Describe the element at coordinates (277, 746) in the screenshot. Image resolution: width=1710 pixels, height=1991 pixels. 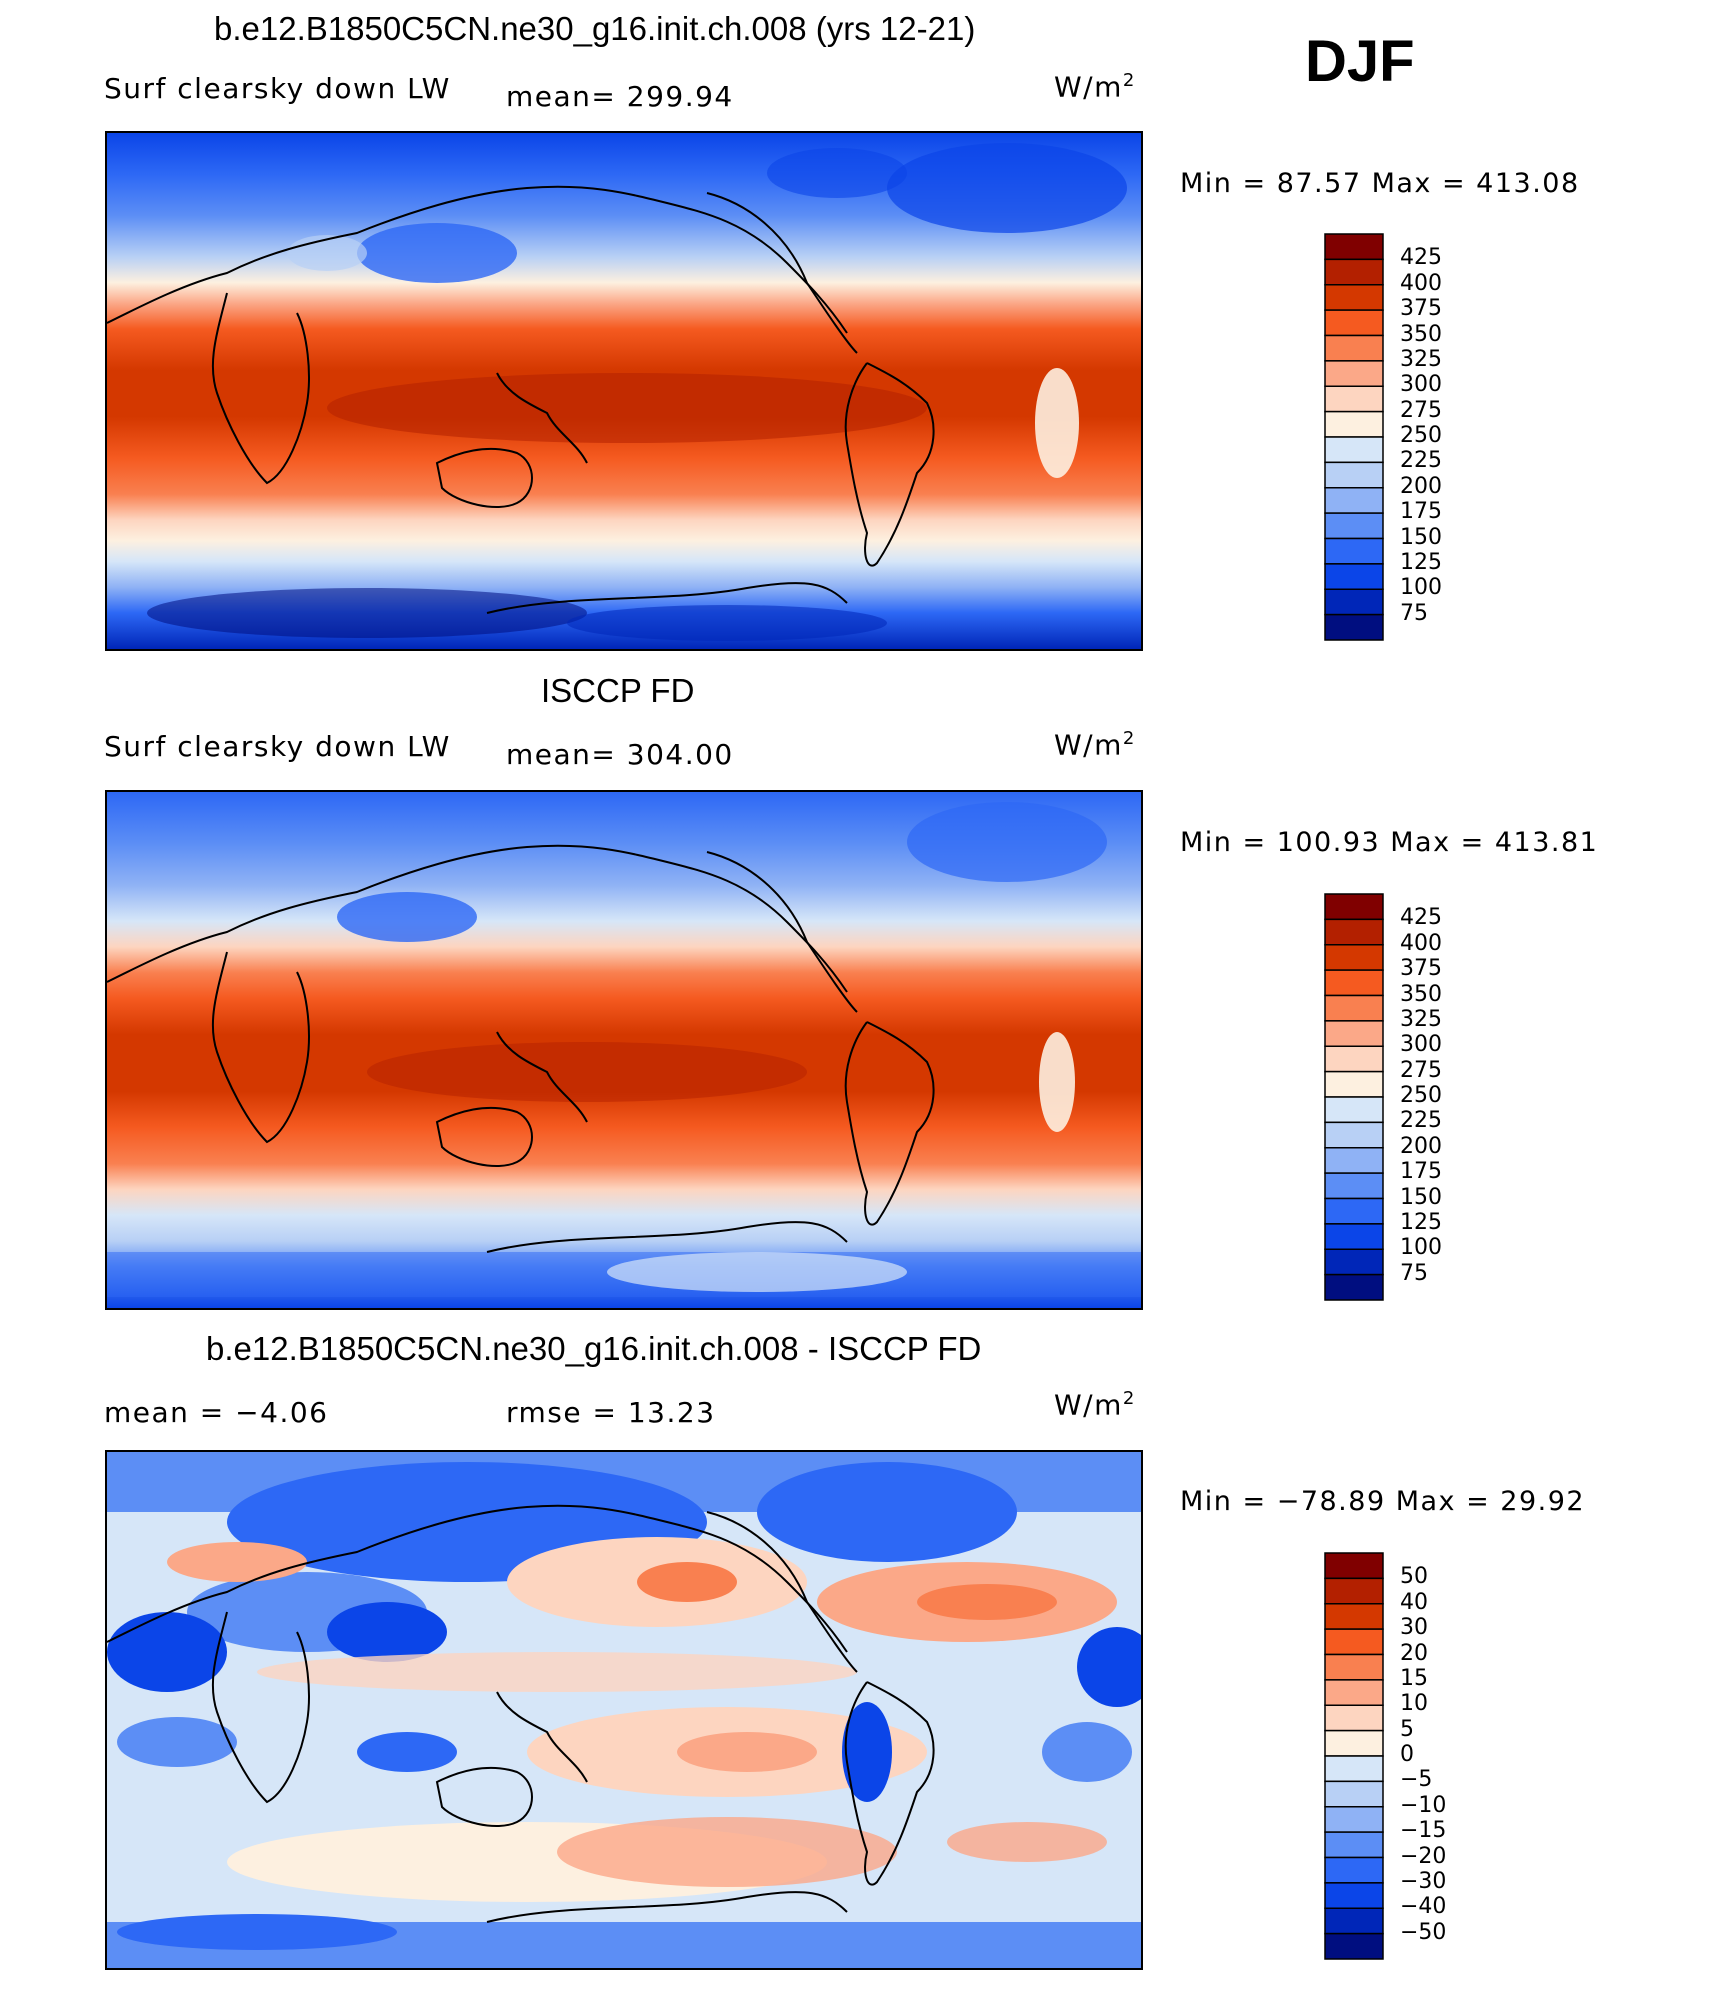
I see `panel-2-variable-label: Surf clearsky down LW` at that location.